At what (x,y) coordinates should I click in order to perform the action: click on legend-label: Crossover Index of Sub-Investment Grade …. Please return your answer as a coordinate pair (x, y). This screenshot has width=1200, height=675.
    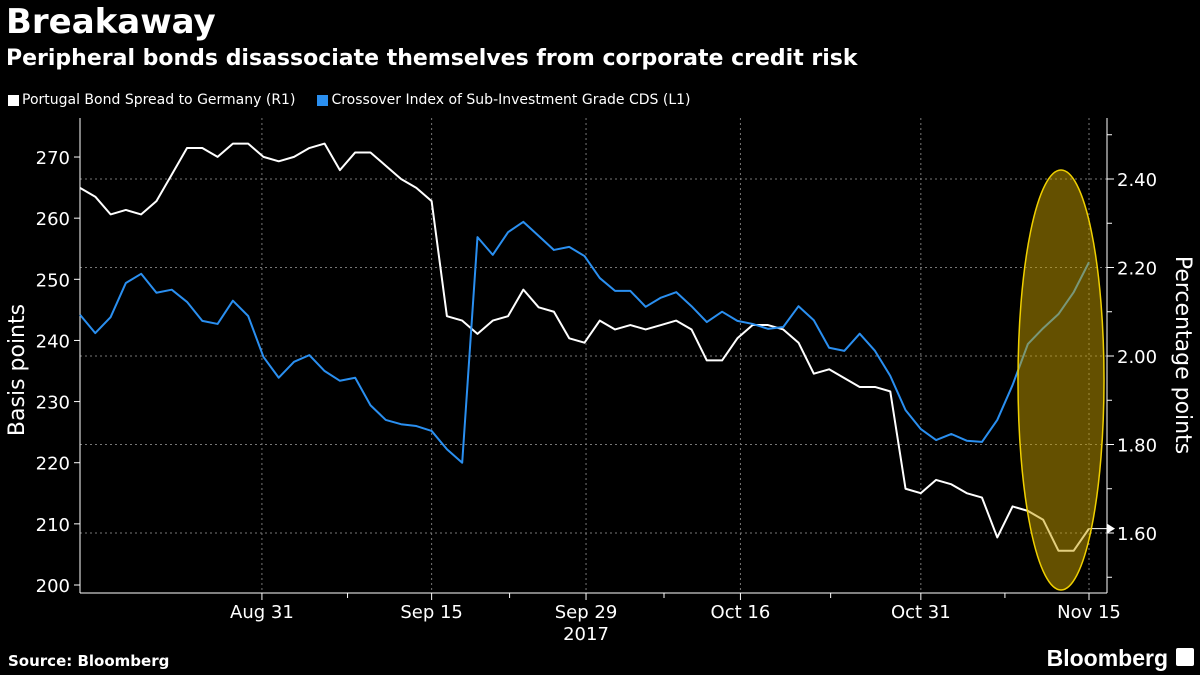
    Looking at the image, I should click on (511, 100).